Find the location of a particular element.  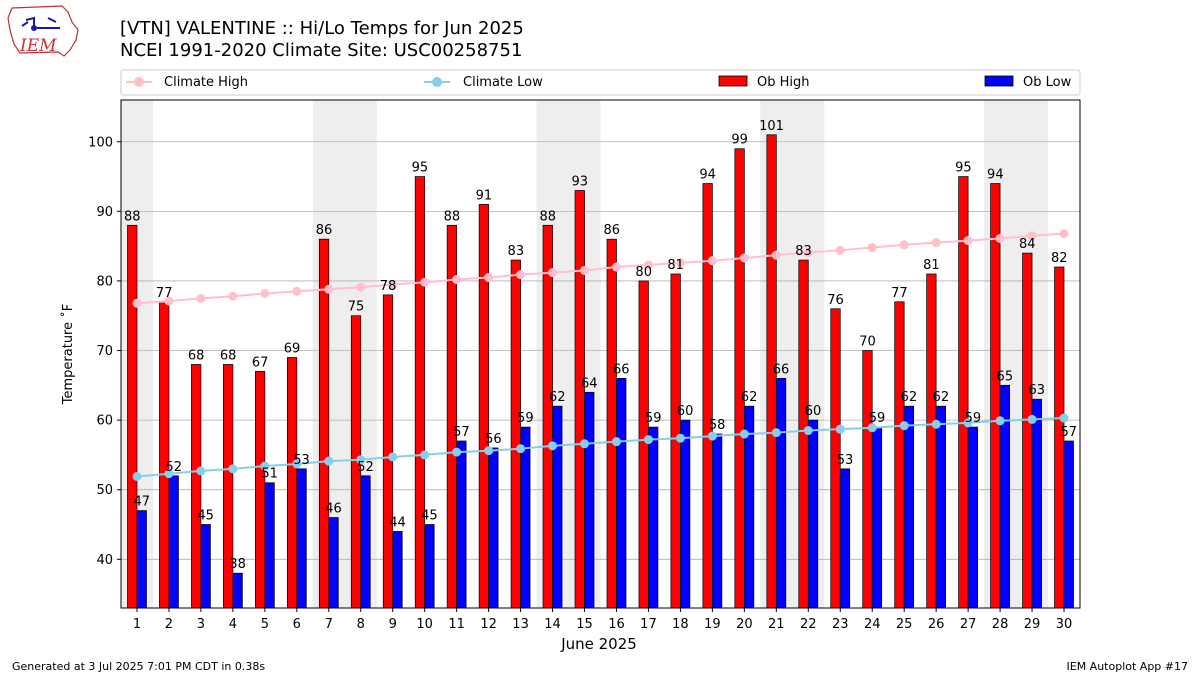

data-label-ob-low: 45 is located at coordinates (429, 515).